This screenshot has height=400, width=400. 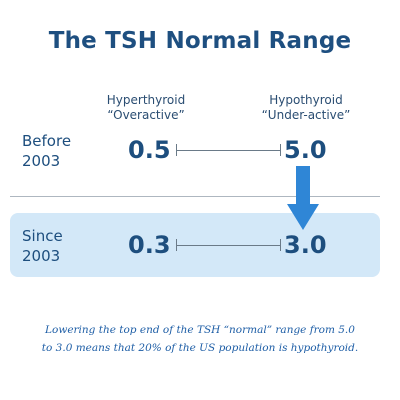 I want to click on column-header-label: Hypothyroid, so click(x=306, y=100).